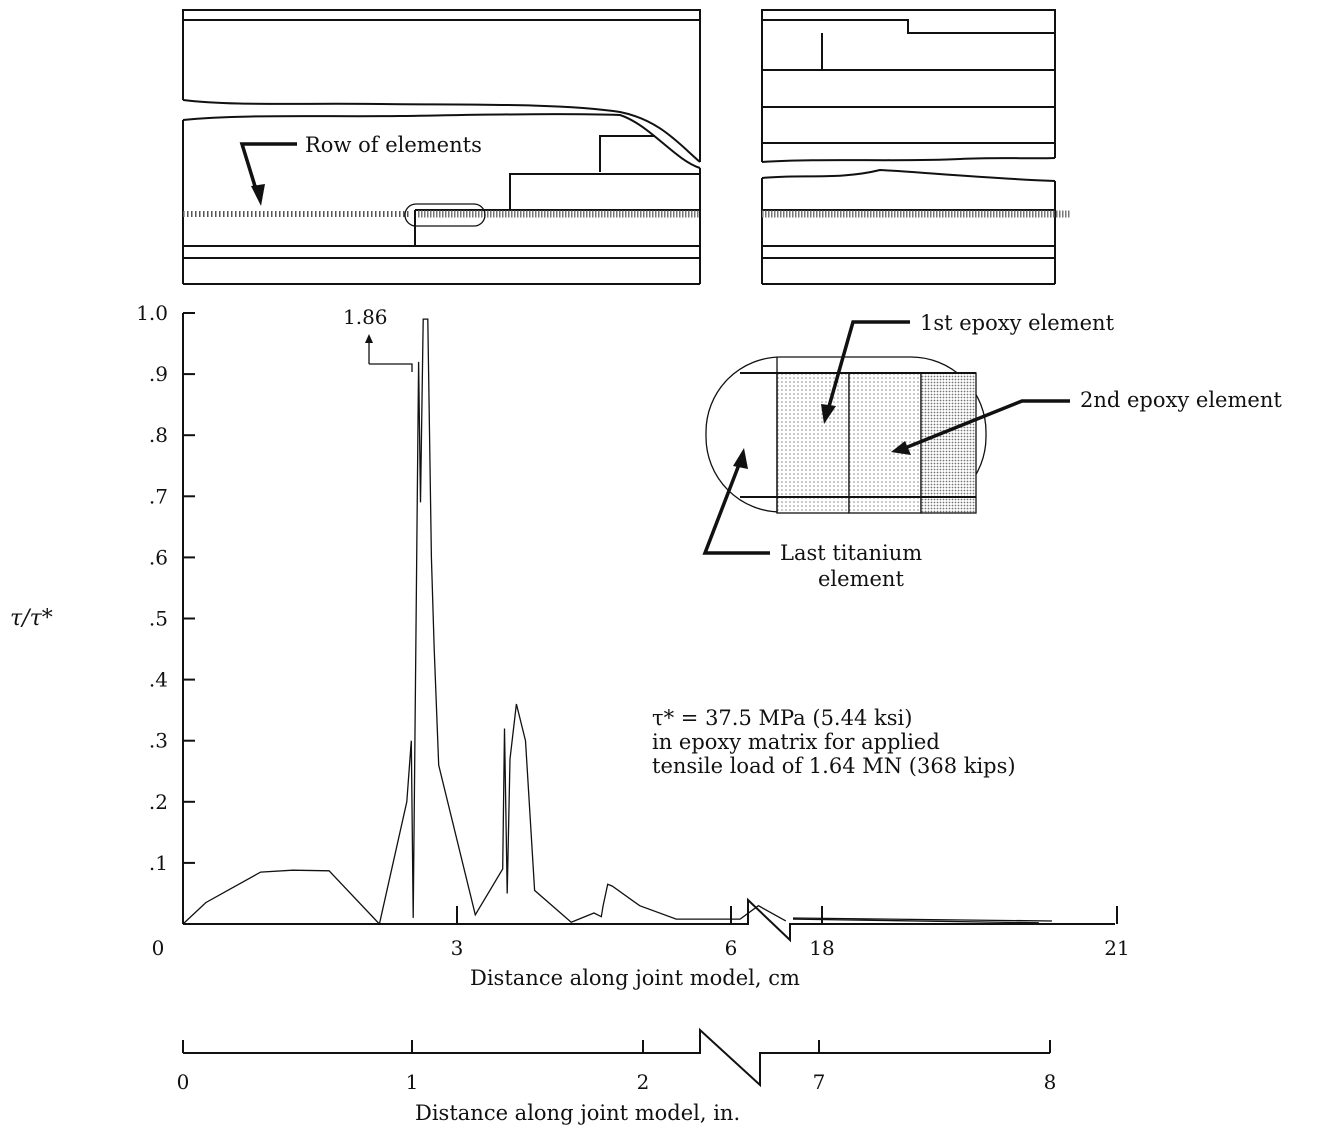 This screenshot has width=1322, height=1128. Describe the element at coordinates (861, 579) in the screenshot. I see `last-titanium-label-2: element` at that location.